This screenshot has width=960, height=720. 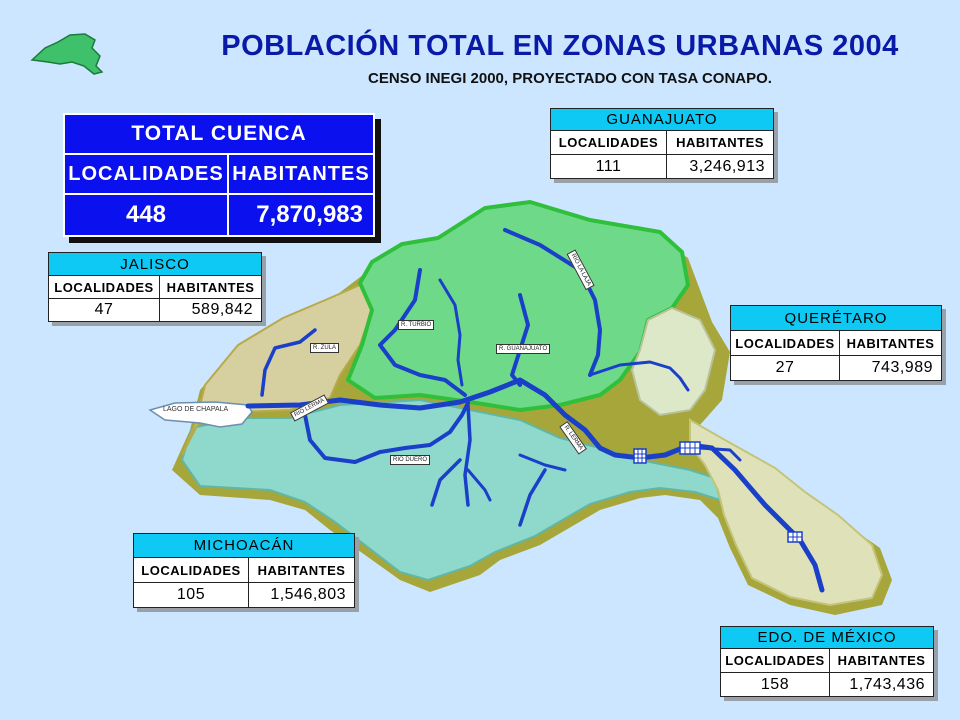 I want to click on jalisco-col-localidades: LOCALIDADES, so click(x=104, y=287).